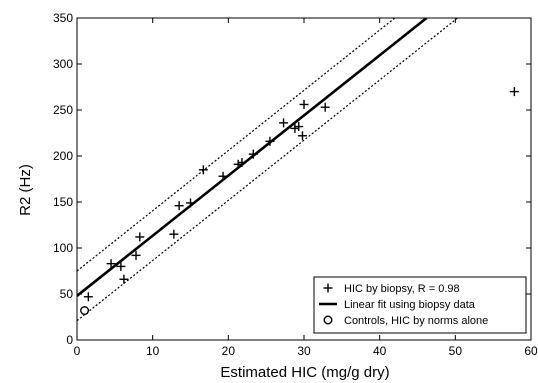  I want to click on x-tick-label: 50, so click(456, 351).